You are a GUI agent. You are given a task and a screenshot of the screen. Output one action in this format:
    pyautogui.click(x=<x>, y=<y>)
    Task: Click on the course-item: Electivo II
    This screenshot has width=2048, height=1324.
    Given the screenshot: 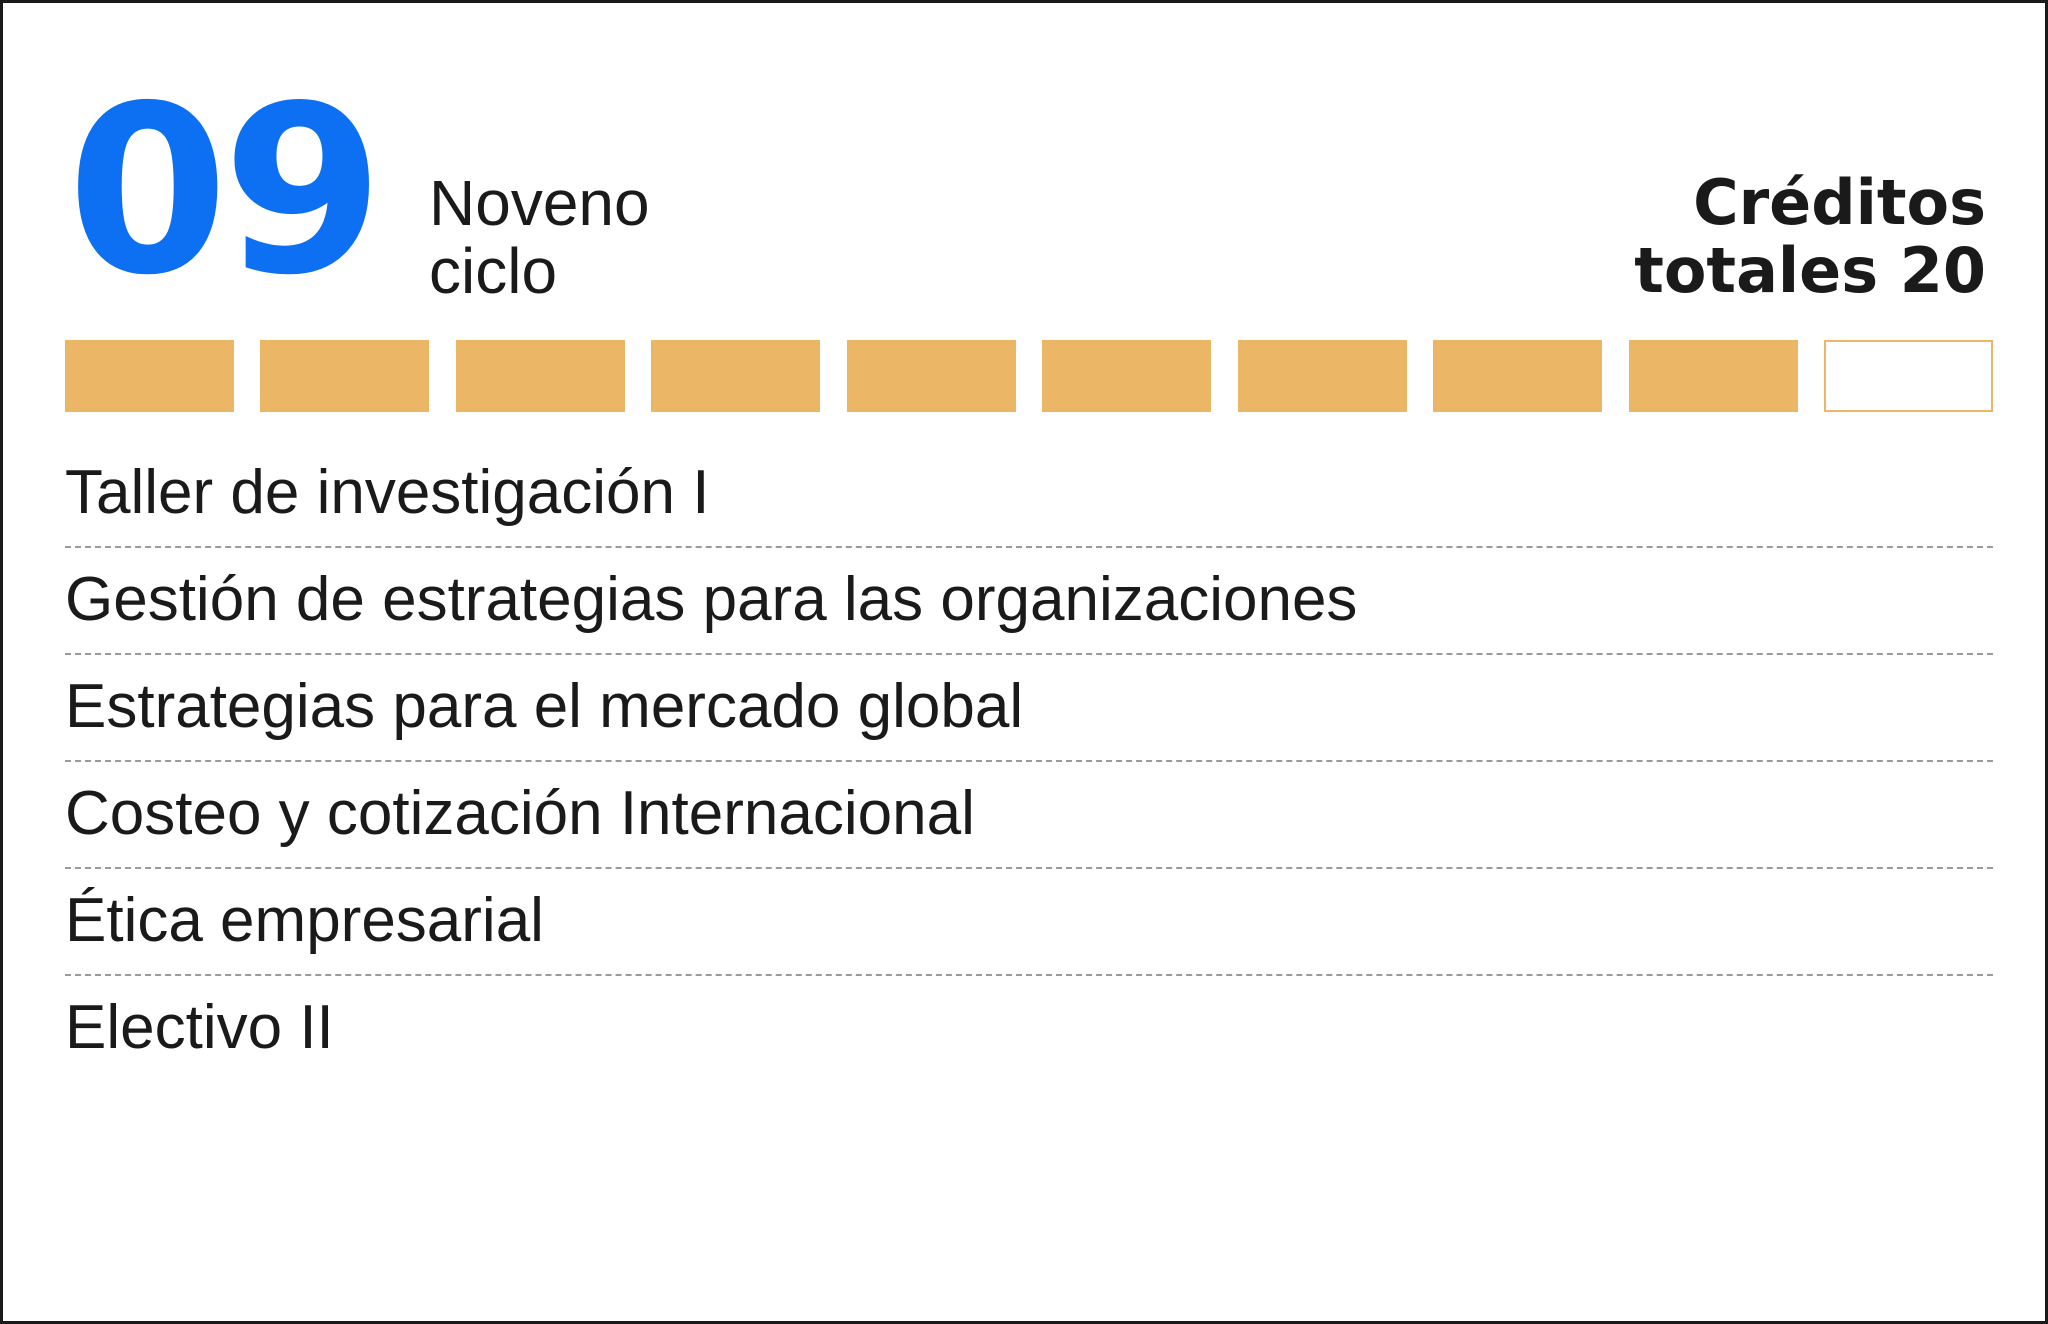 What is the action you would take?
    pyautogui.click(x=199, y=1027)
    